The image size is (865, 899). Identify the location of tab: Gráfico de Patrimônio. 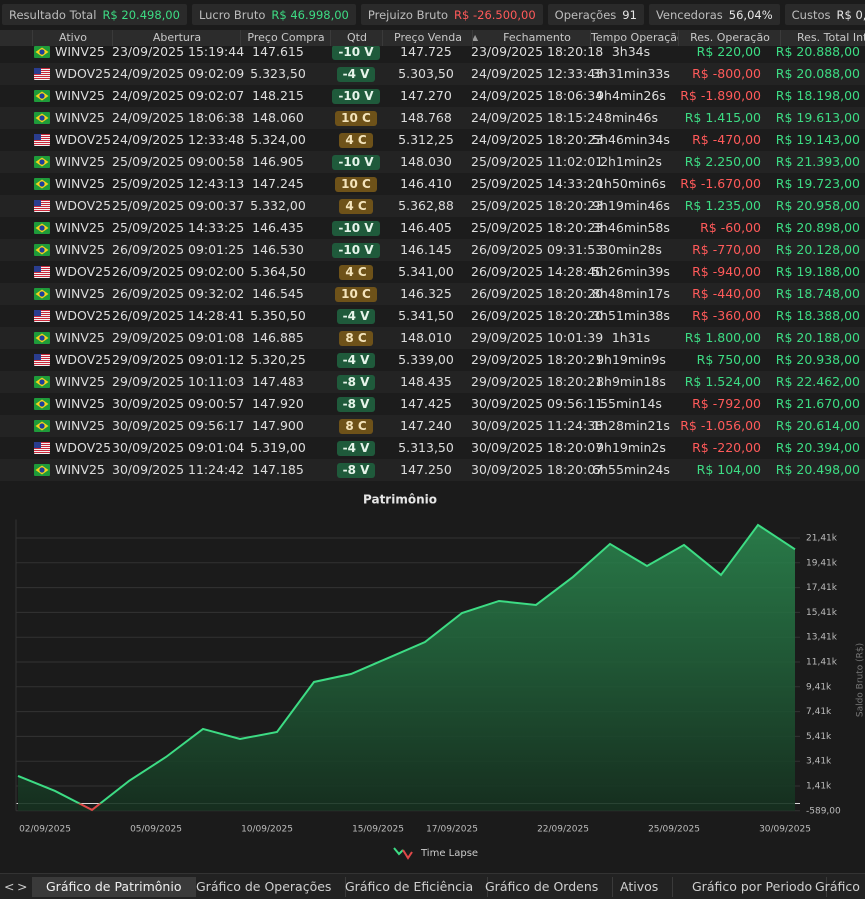
(114, 887).